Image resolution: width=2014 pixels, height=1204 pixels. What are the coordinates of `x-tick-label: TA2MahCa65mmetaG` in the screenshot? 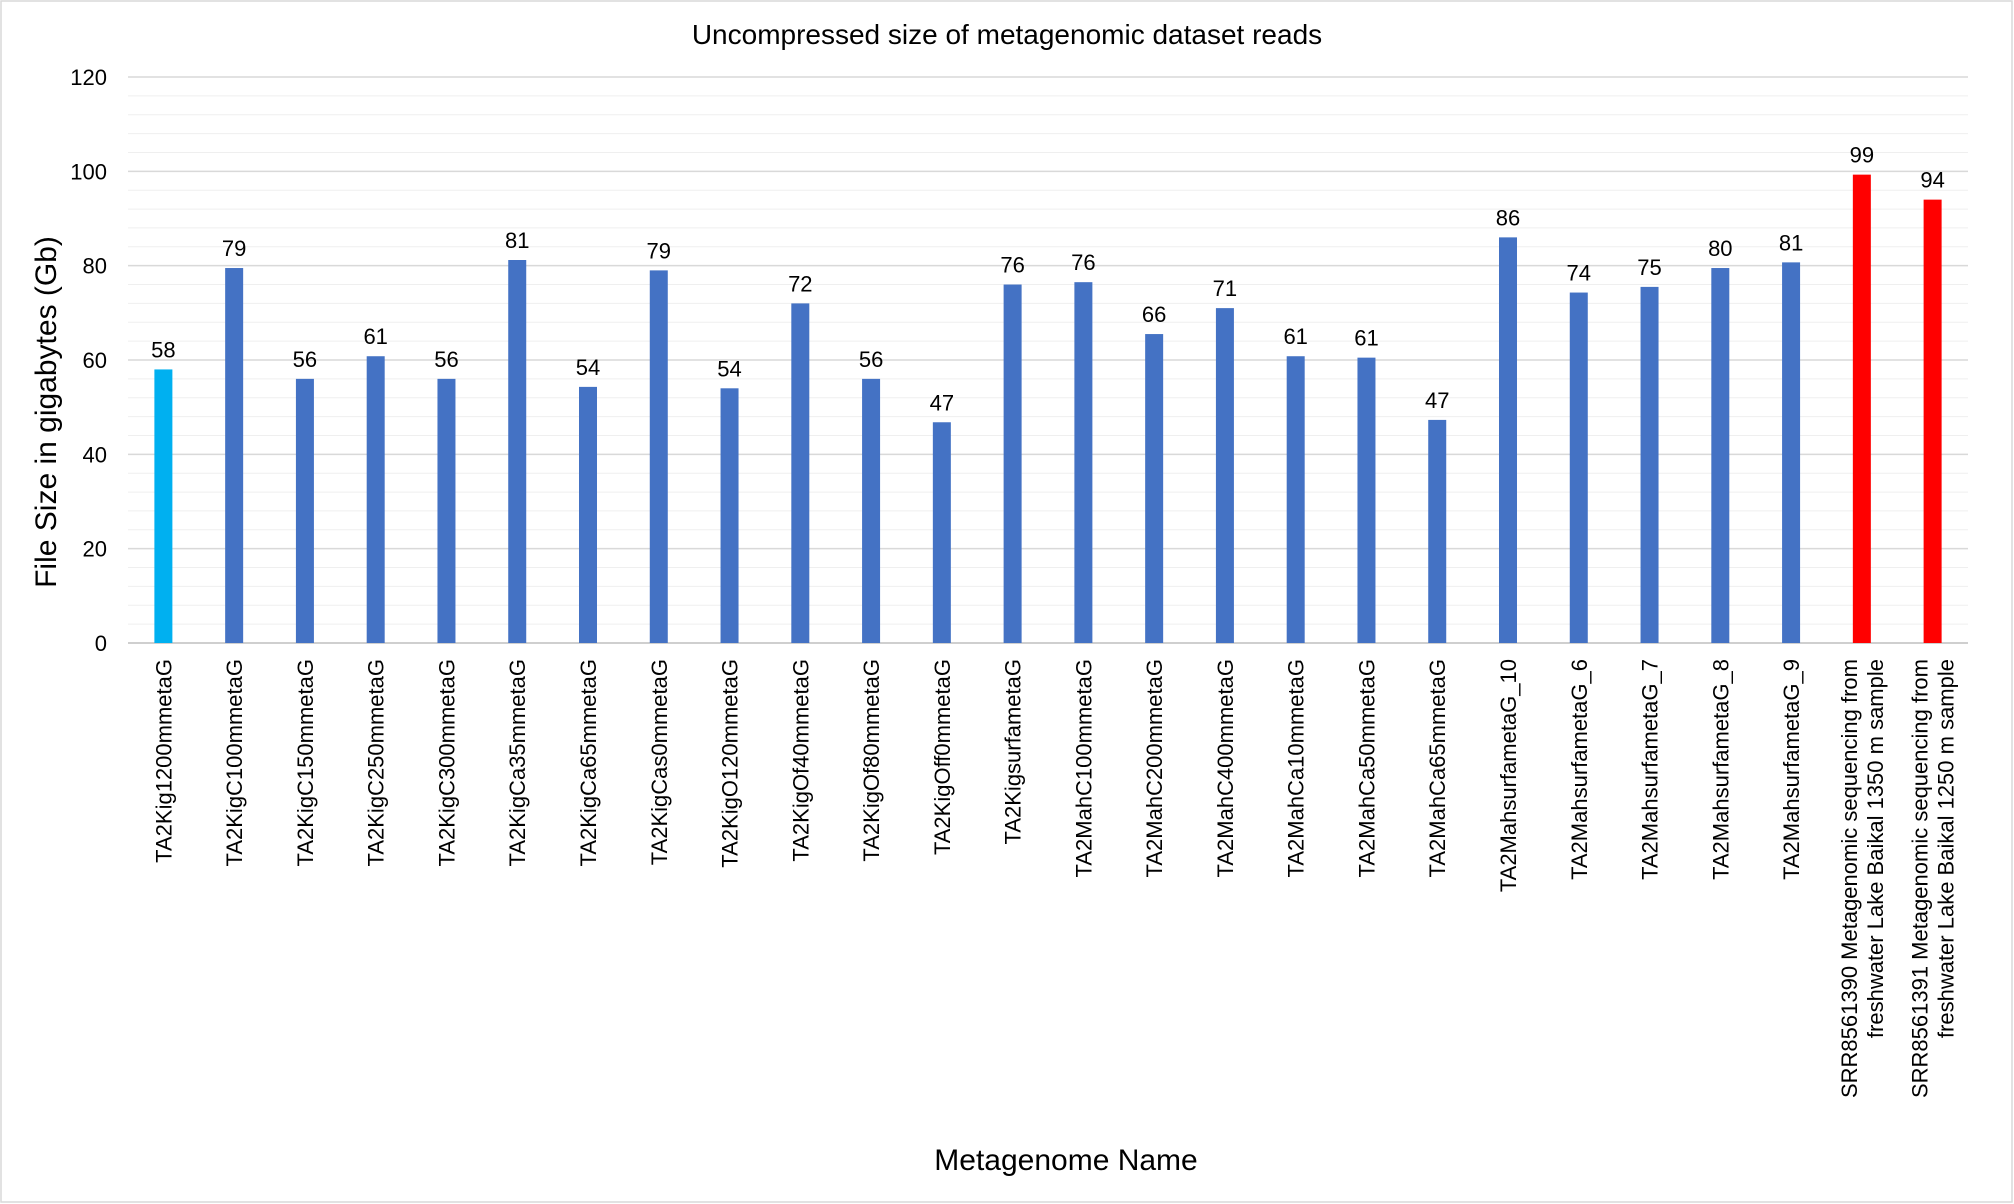 It's located at (1437, 768).